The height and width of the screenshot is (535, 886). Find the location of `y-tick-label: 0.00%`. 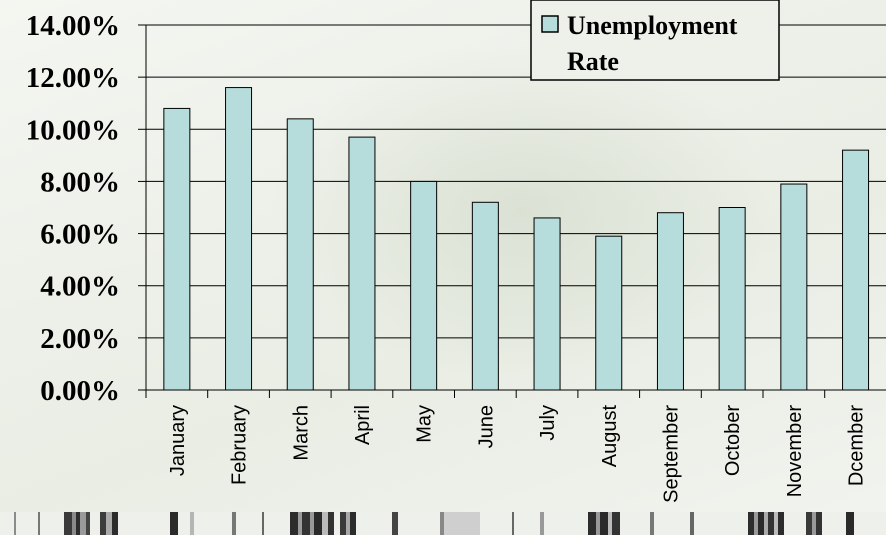

y-tick-label: 0.00% is located at coordinates (80, 391).